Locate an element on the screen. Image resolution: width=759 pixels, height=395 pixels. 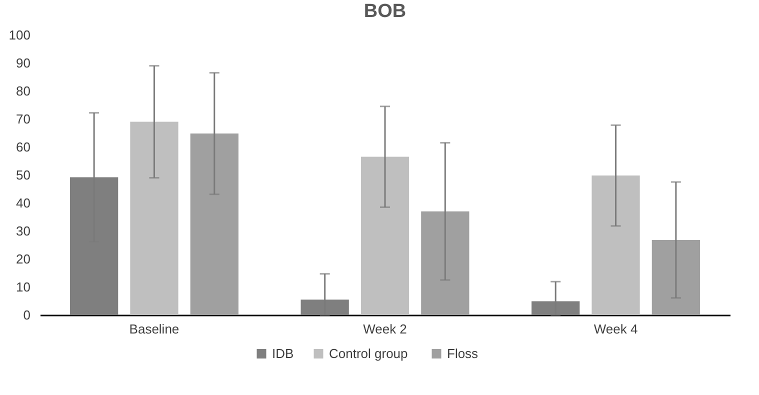
legend-label: Floss is located at coordinates (463, 353).